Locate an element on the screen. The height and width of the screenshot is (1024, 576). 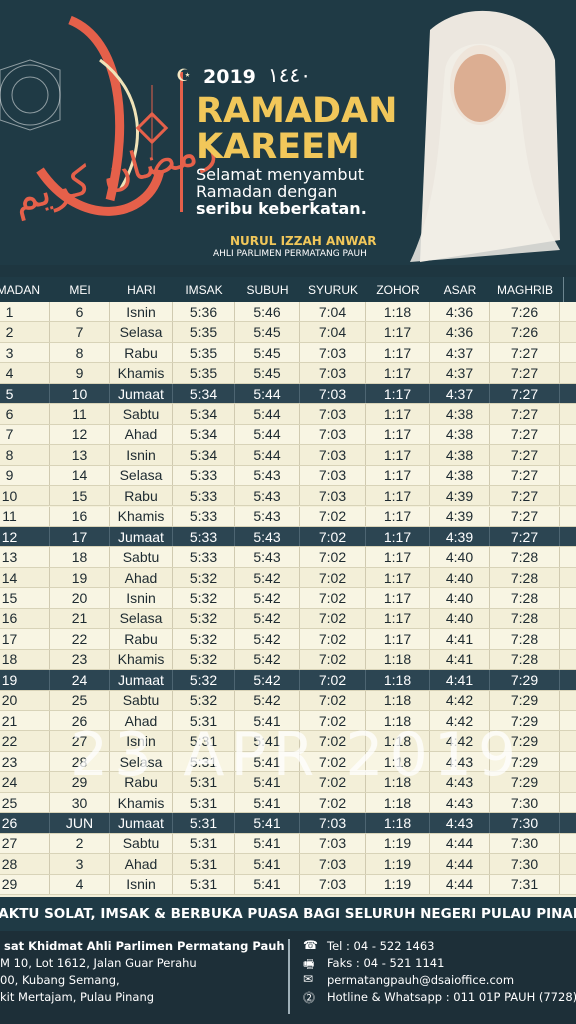
table-cell: 4:39 is located at coordinates (460, 536).